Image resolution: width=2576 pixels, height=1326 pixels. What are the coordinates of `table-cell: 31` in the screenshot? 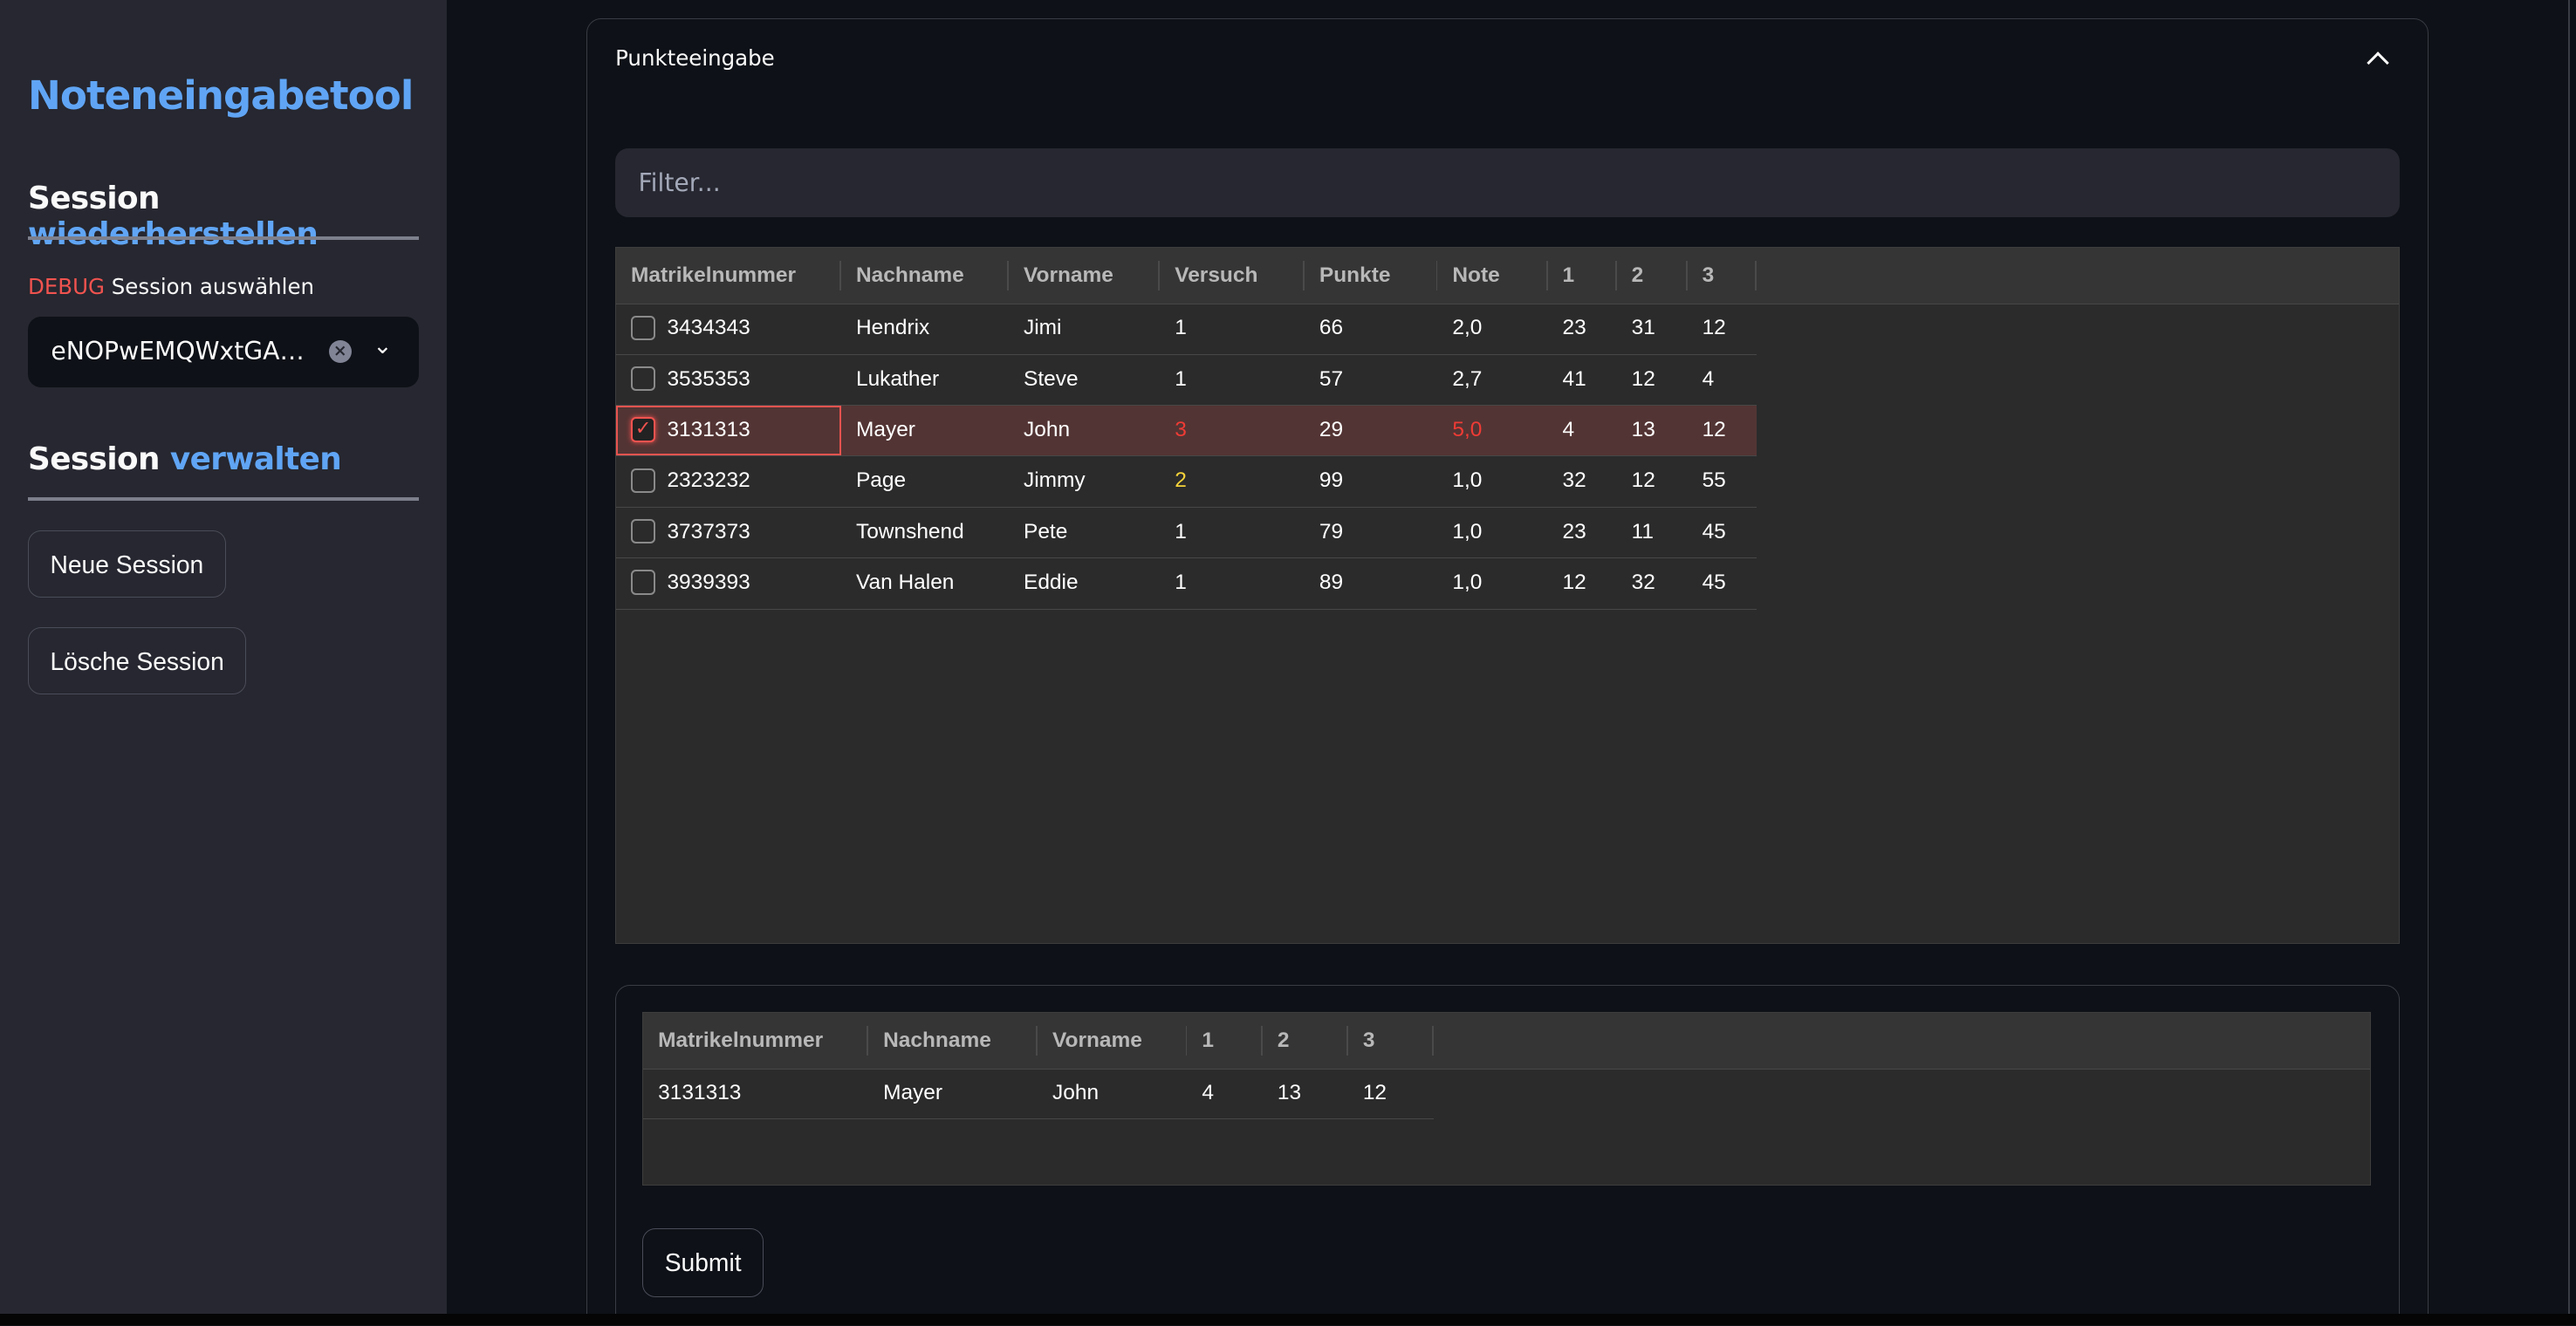 It's located at (1643, 328).